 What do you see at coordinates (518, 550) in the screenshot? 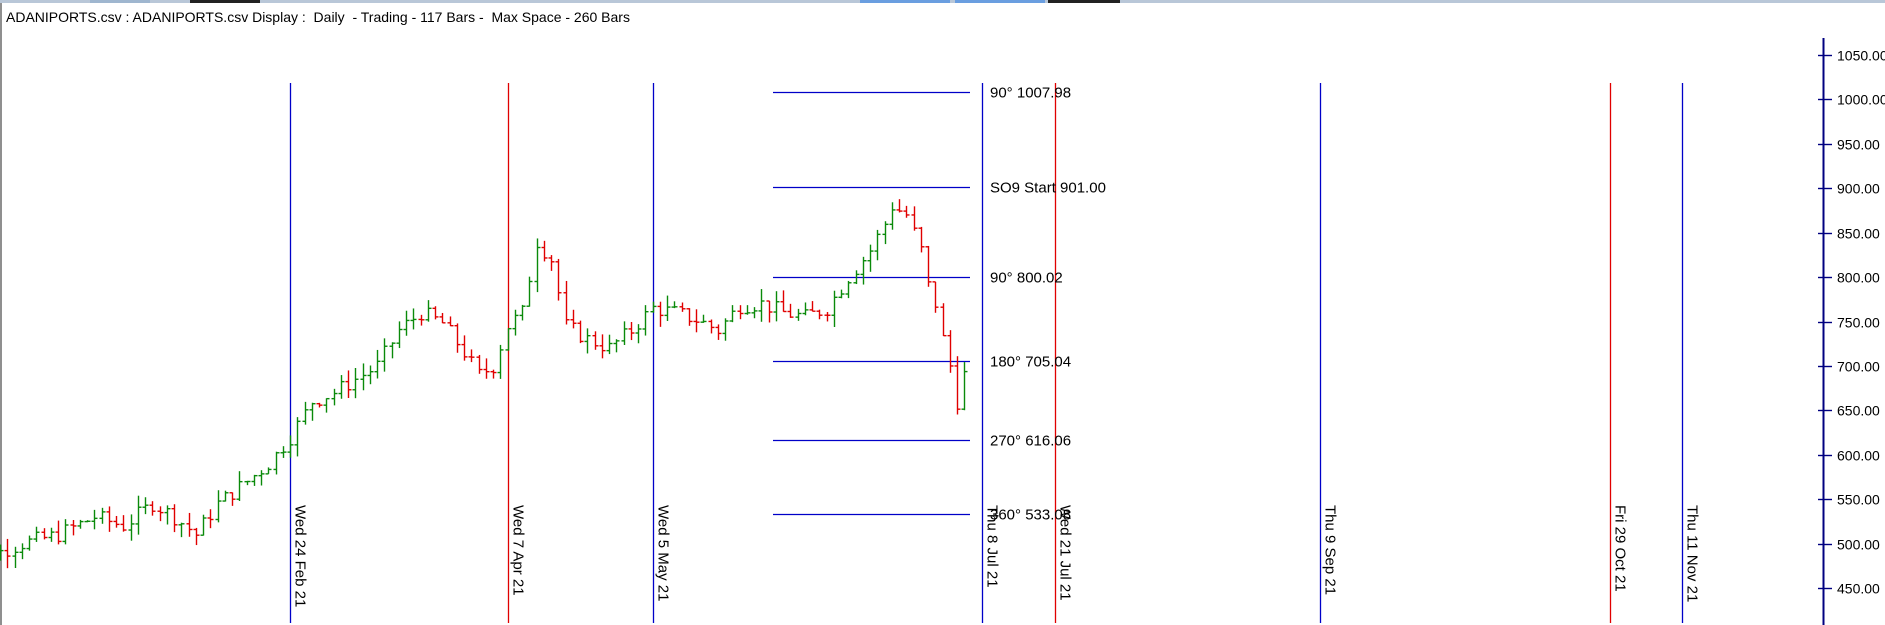
I see `date-marker-label: Wed 7 Apr 21` at bounding box center [518, 550].